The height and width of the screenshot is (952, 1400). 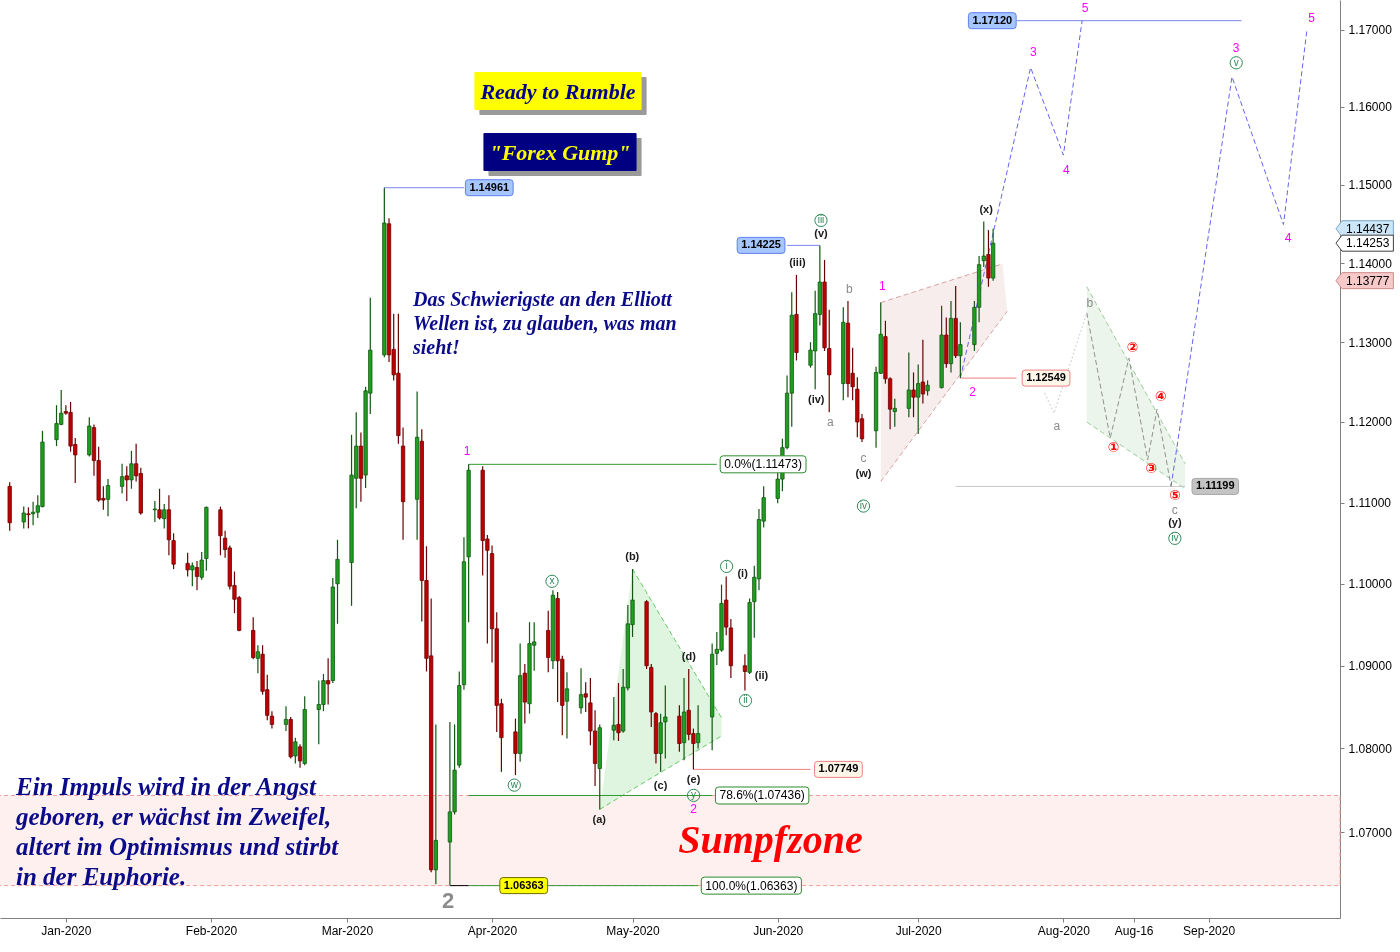 I want to click on x-tick-label: Aug-2020, so click(x=1064, y=930).